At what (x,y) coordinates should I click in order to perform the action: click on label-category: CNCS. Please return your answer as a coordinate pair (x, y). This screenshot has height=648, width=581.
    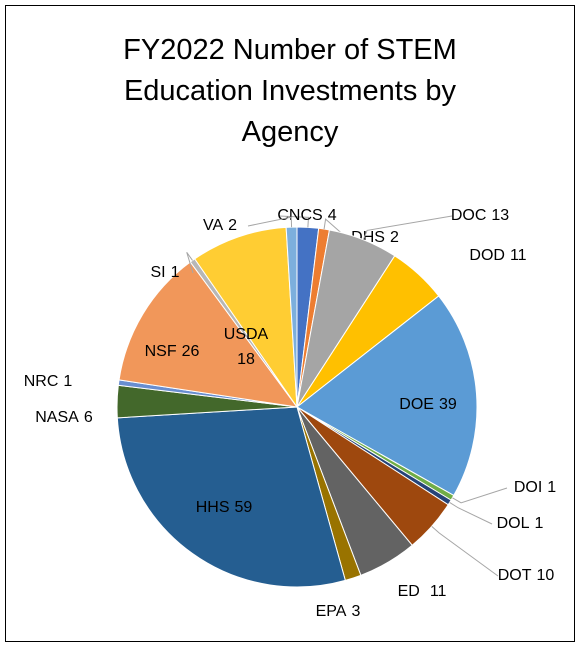
    Looking at the image, I should click on (299, 215).